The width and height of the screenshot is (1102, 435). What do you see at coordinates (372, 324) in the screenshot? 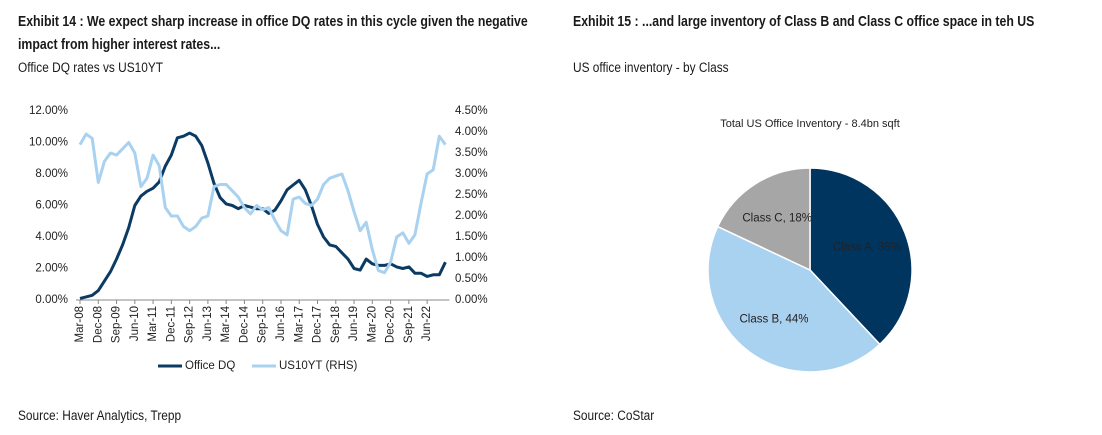
I see `x-tick-label: Mar-20` at bounding box center [372, 324].